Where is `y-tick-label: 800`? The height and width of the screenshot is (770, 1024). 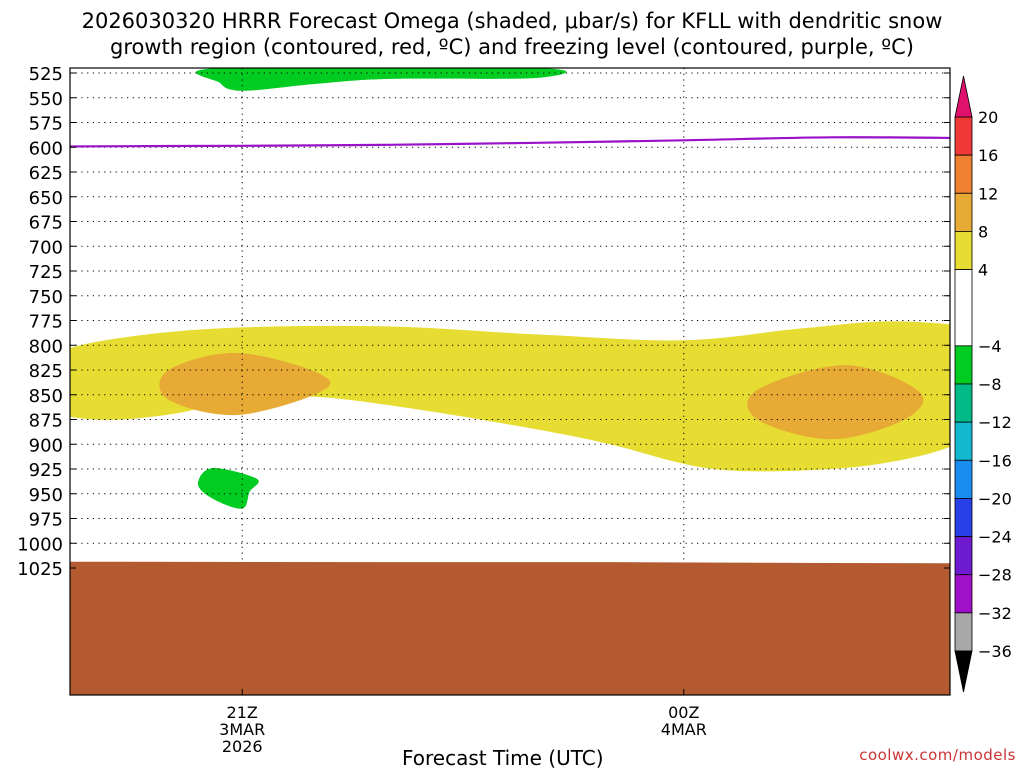 y-tick-label: 800 is located at coordinates (46, 346).